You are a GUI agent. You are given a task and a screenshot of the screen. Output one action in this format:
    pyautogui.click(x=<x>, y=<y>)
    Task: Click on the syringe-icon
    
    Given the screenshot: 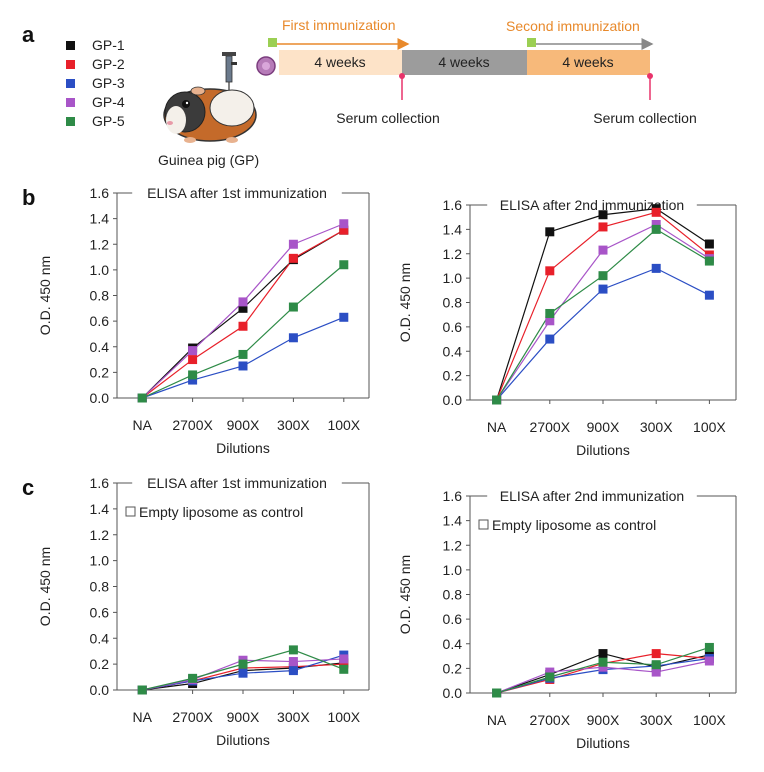 What is the action you would take?
    pyautogui.click(x=229, y=73)
    